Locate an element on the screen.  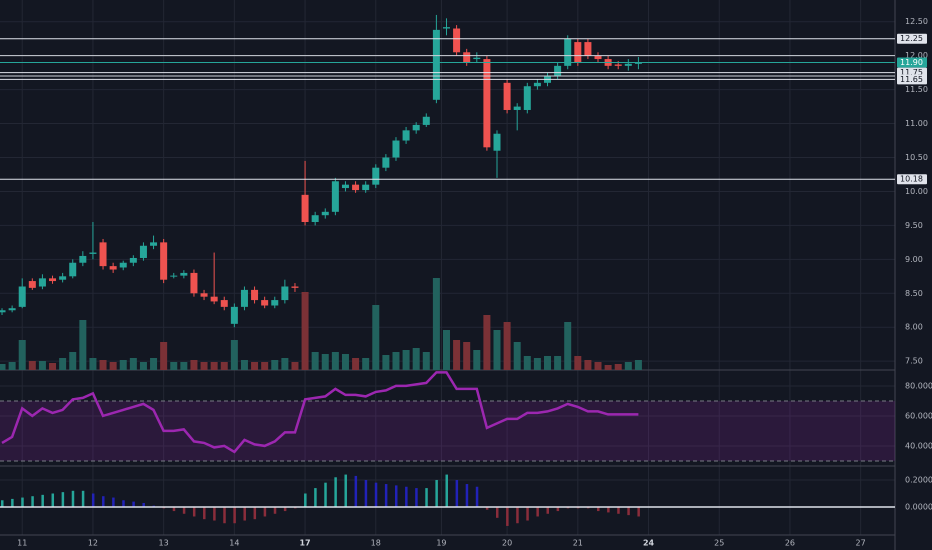
level-label-box is located at coordinates (912, 179).